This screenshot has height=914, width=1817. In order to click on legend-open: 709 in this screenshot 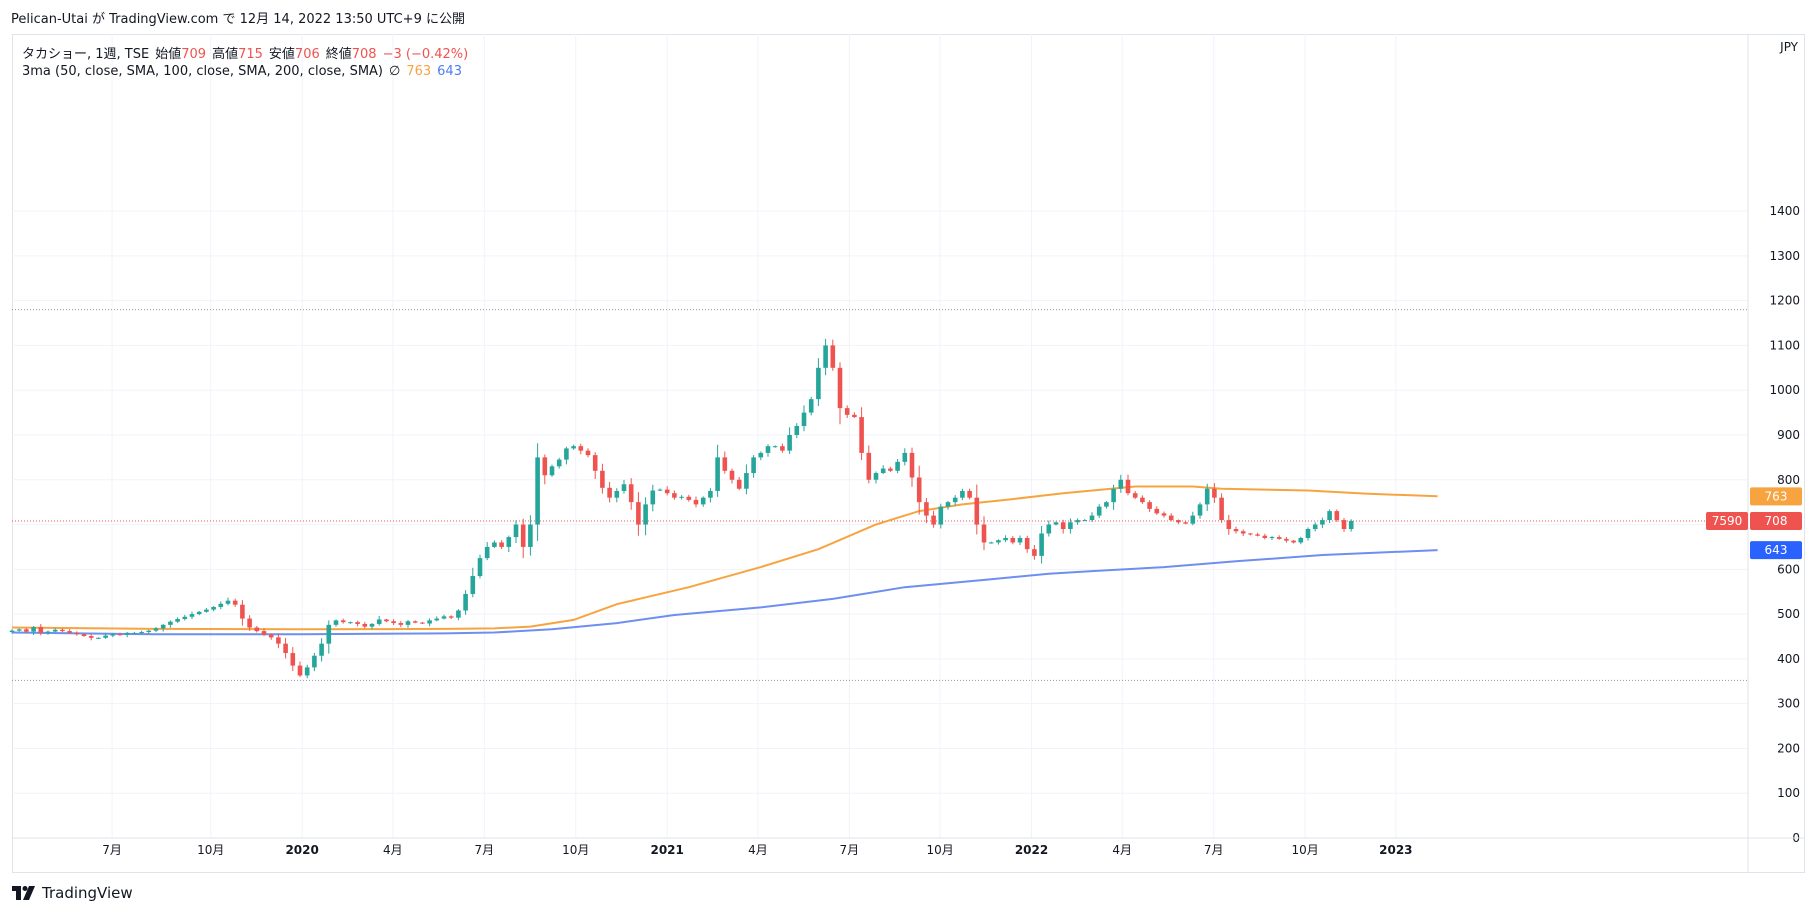, I will do `click(194, 54)`.